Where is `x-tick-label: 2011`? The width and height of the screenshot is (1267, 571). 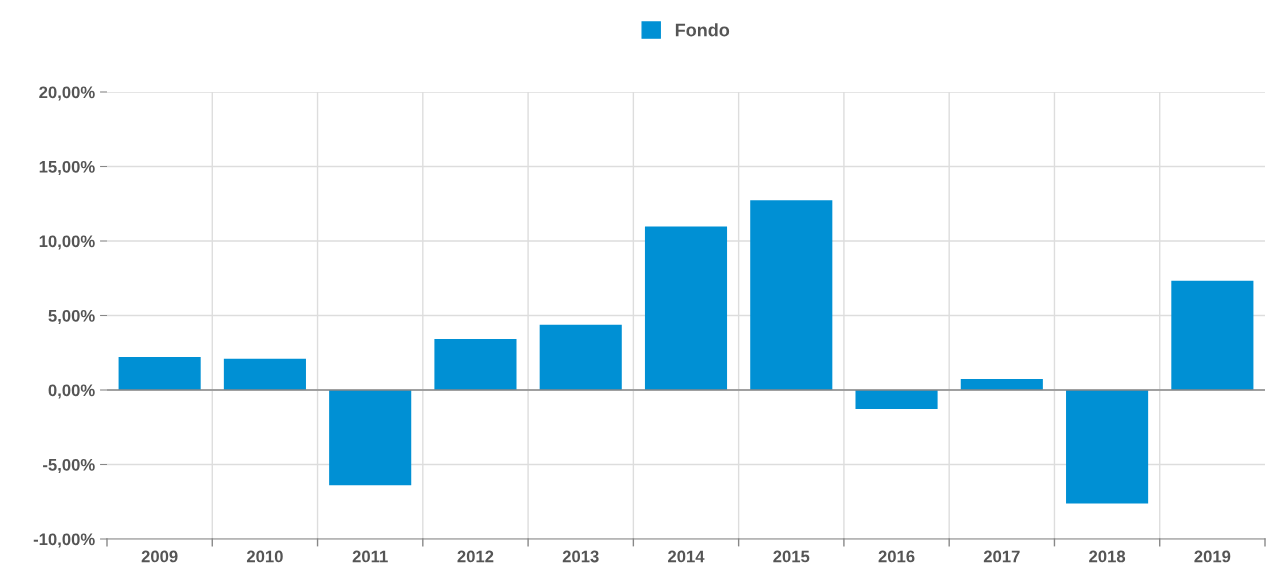
x-tick-label: 2011 is located at coordinates (370, 556).